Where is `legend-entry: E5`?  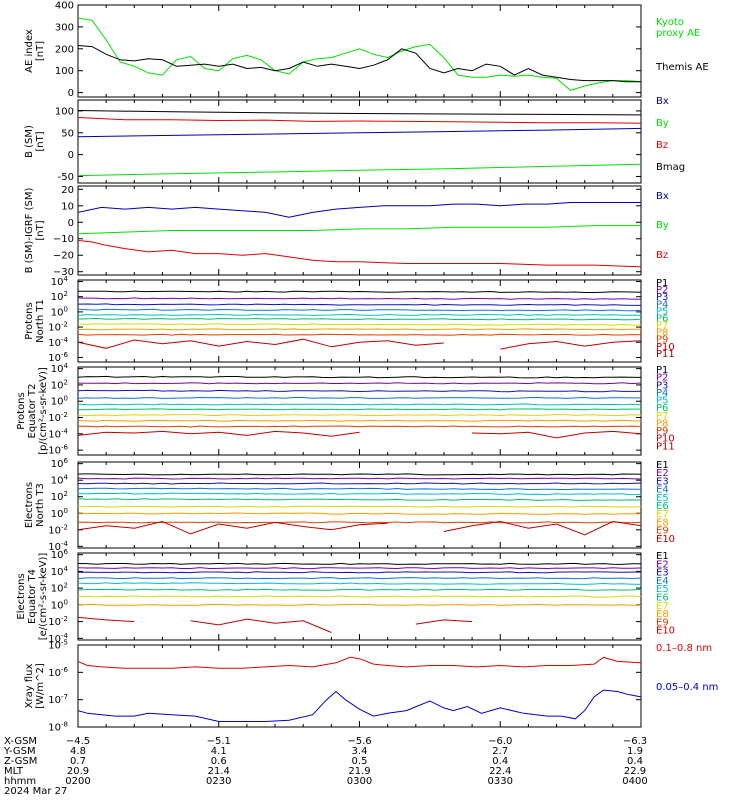 legend-entry: E5 is located at coordinates (662, 589).